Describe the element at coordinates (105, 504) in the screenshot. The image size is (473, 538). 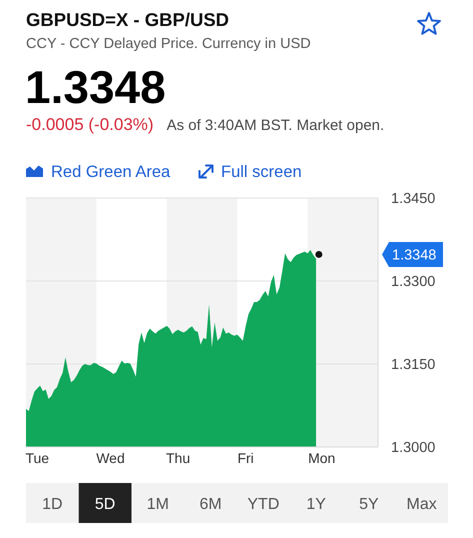
I see `text: 5D` at that location.